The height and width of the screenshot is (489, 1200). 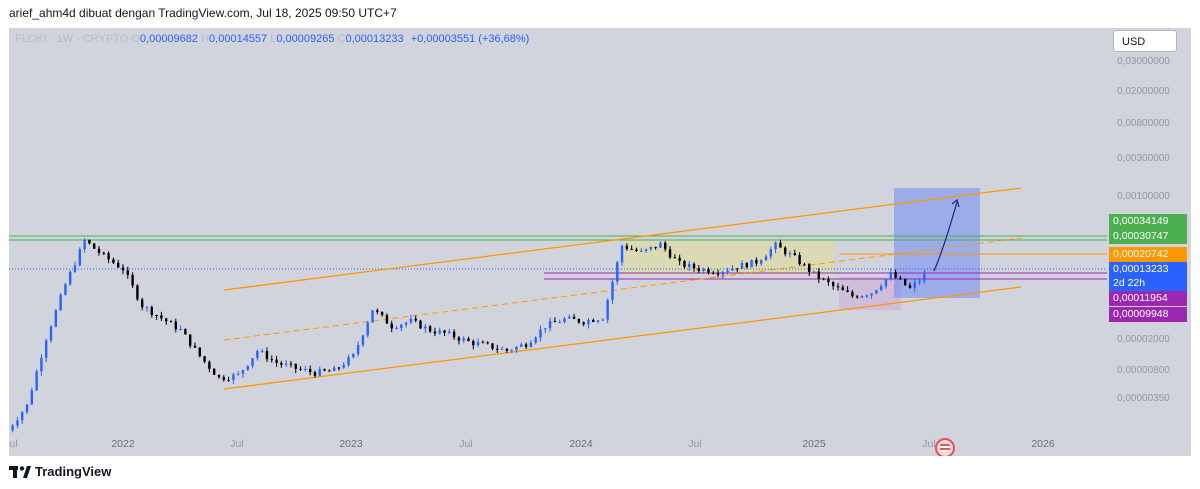 I want to click on us-flag-event-icon, so click(x=945, y=447).